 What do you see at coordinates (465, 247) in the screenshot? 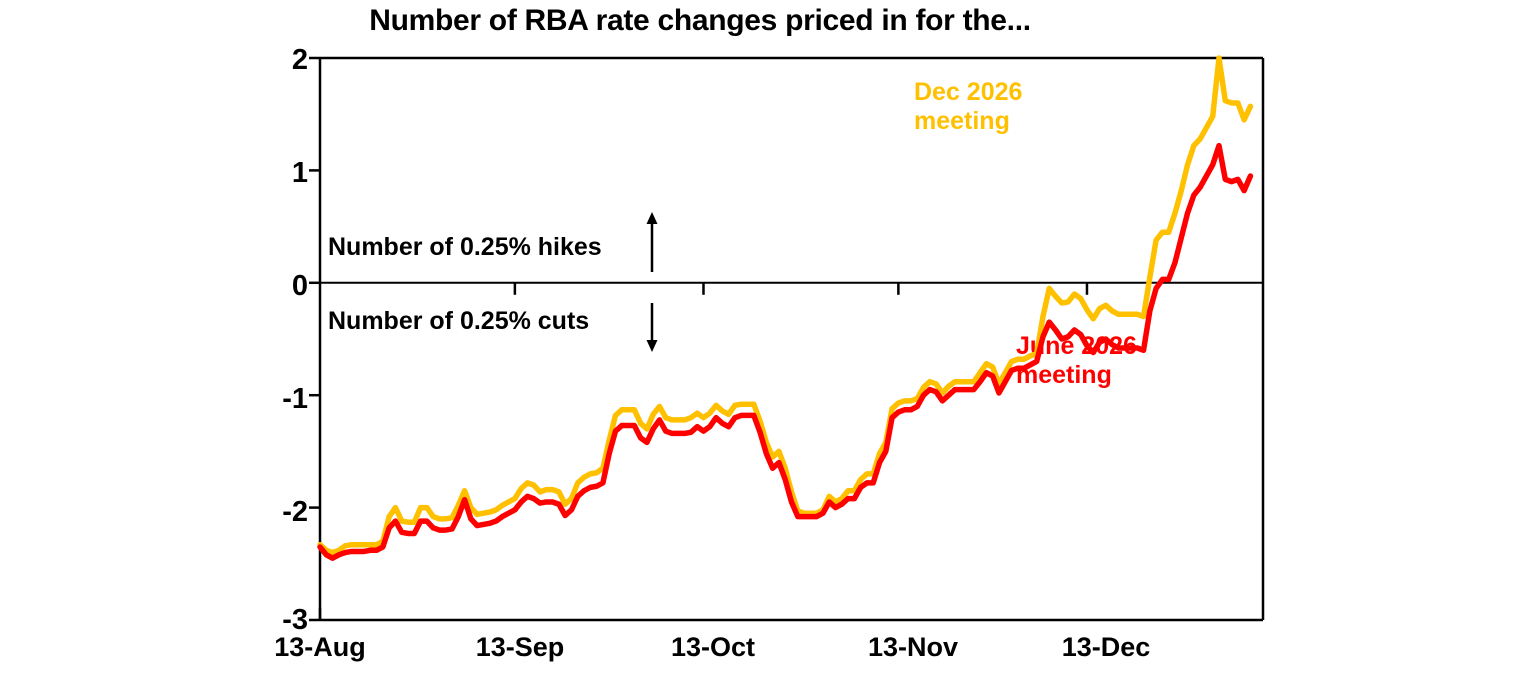
I see `hikes-annotation: Number of 0.25% hikes` at bounding box center [465, 247].